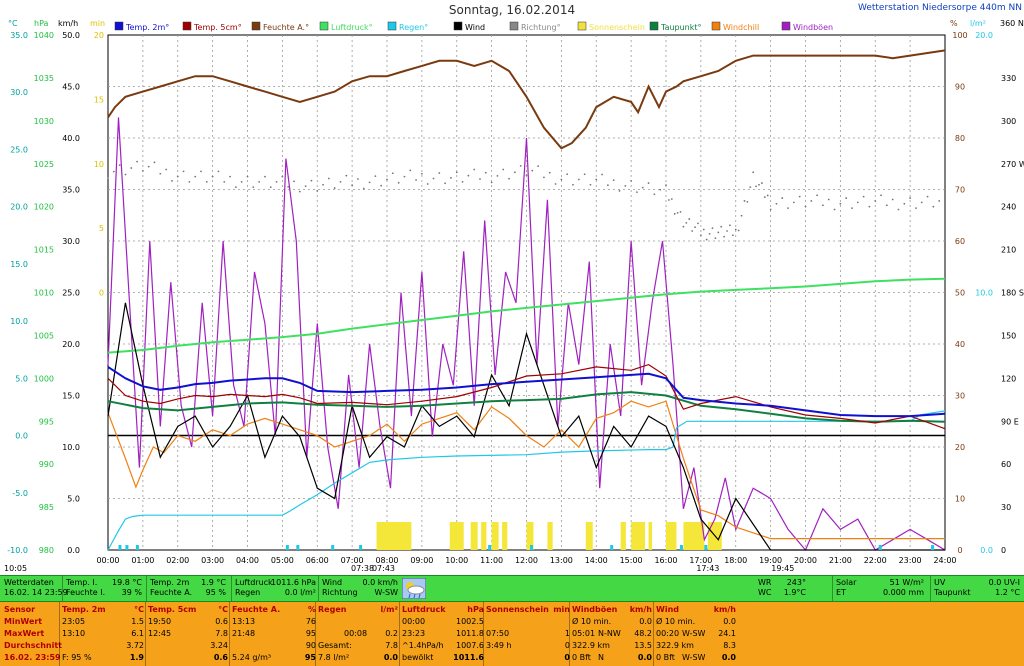 This screenshot has height=666, width=1024. I want to click on temp-2m-label: Temp. 2m, so click(170, 582).